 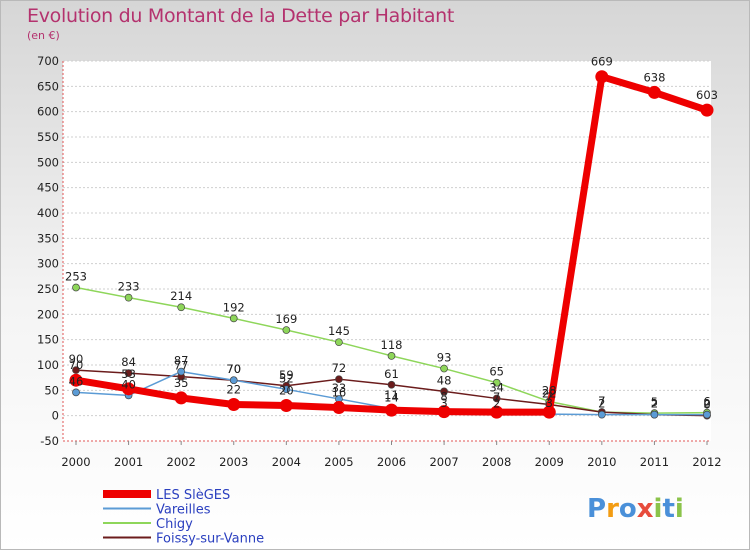 What do you see at coordinates (75, 462) in the screenshot?
I see `x-tick-label: 2000` at bounding box center [75, 462].